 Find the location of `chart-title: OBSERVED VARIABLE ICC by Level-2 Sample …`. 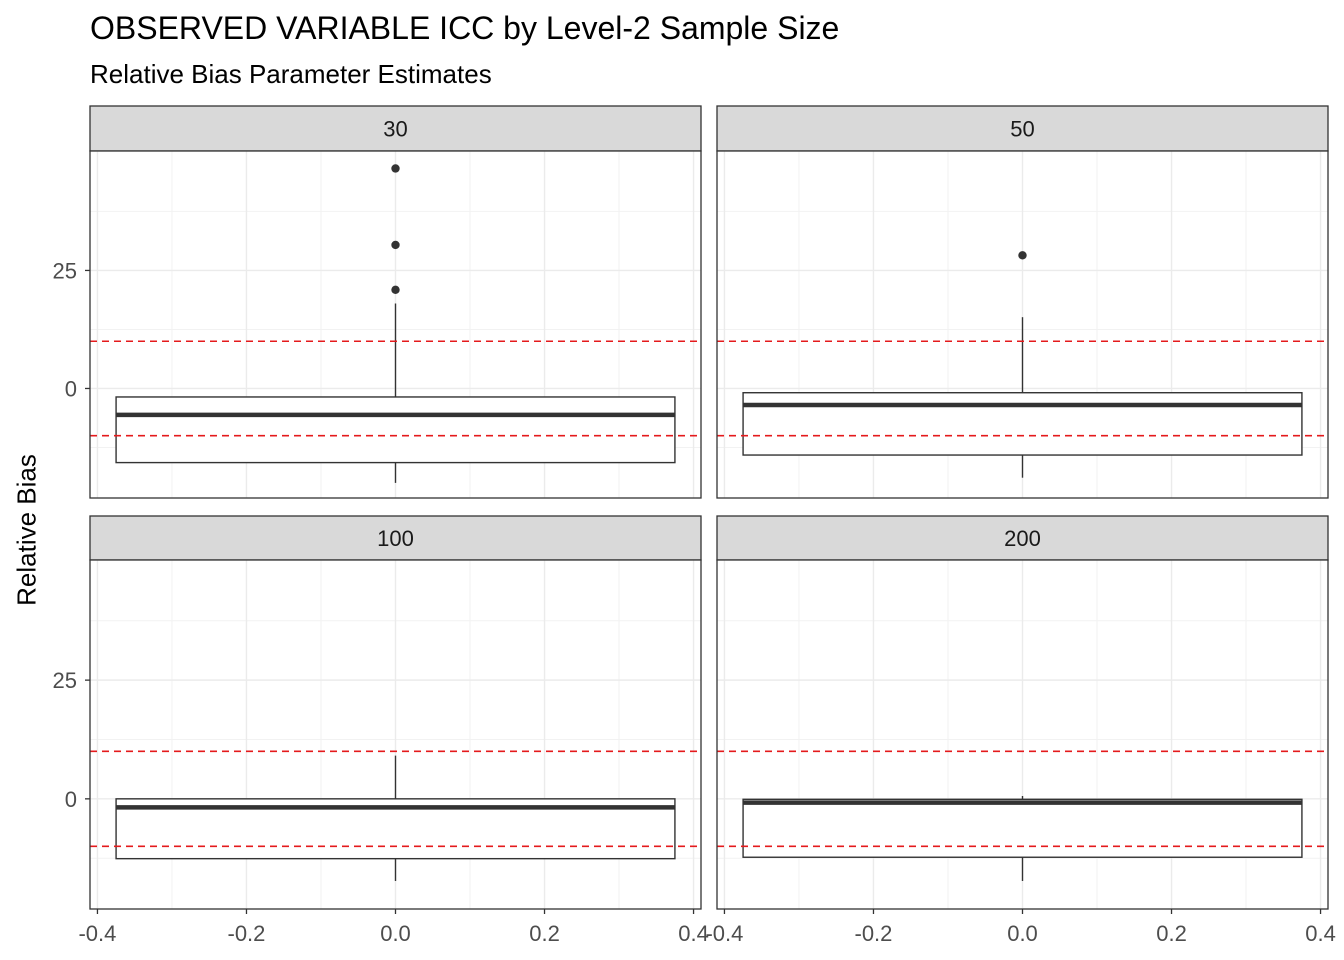

chart-title: OBSERVED VARIABLE ICC by Level-2 Sample … is located at coordinates (465, 28).